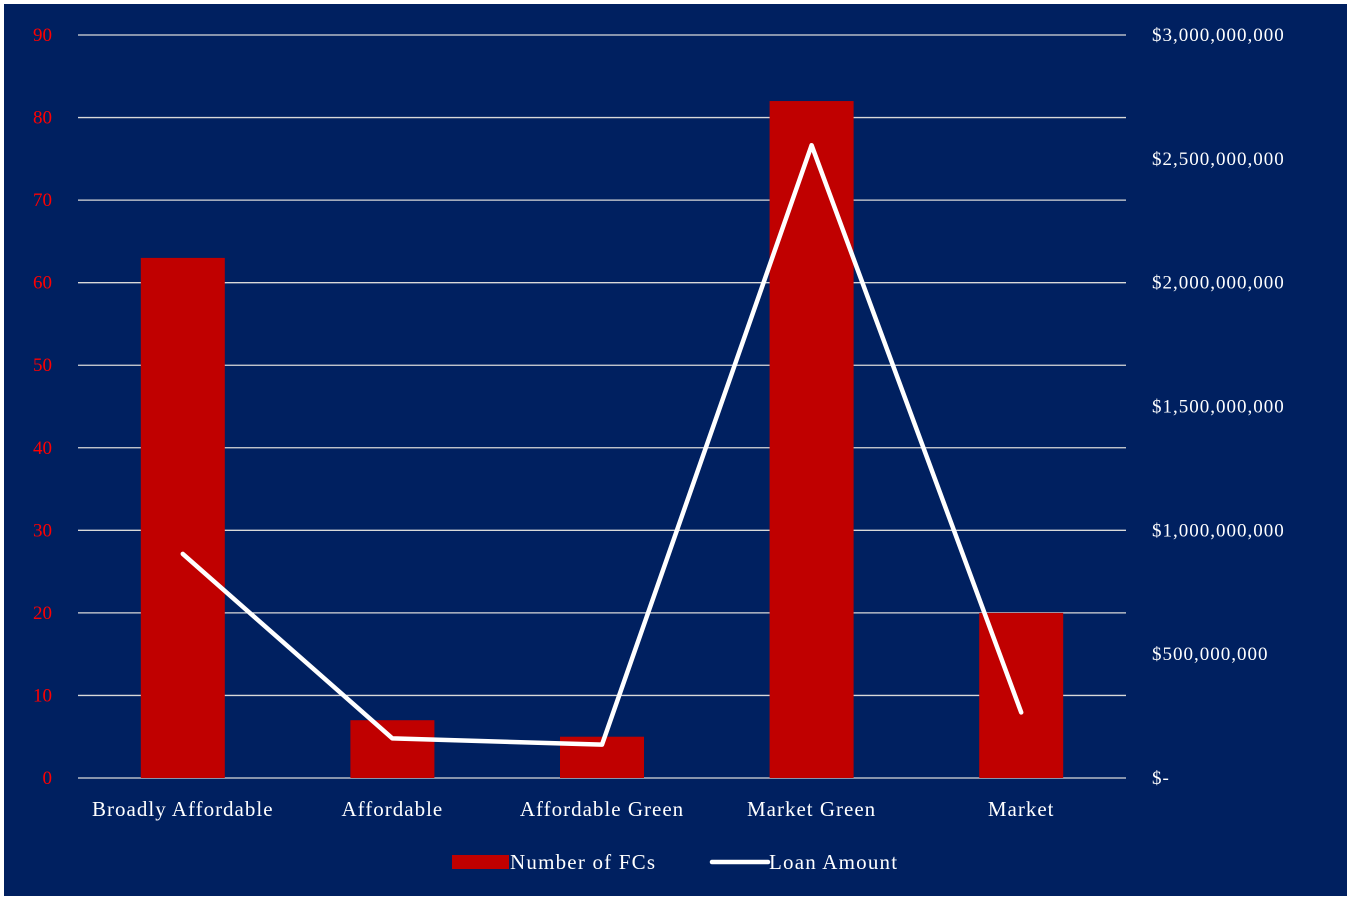 Image resolution: width=1351 pixels, height=904 pixels. I want to click on left-axis-tick-label: 90, so click(42, 35).